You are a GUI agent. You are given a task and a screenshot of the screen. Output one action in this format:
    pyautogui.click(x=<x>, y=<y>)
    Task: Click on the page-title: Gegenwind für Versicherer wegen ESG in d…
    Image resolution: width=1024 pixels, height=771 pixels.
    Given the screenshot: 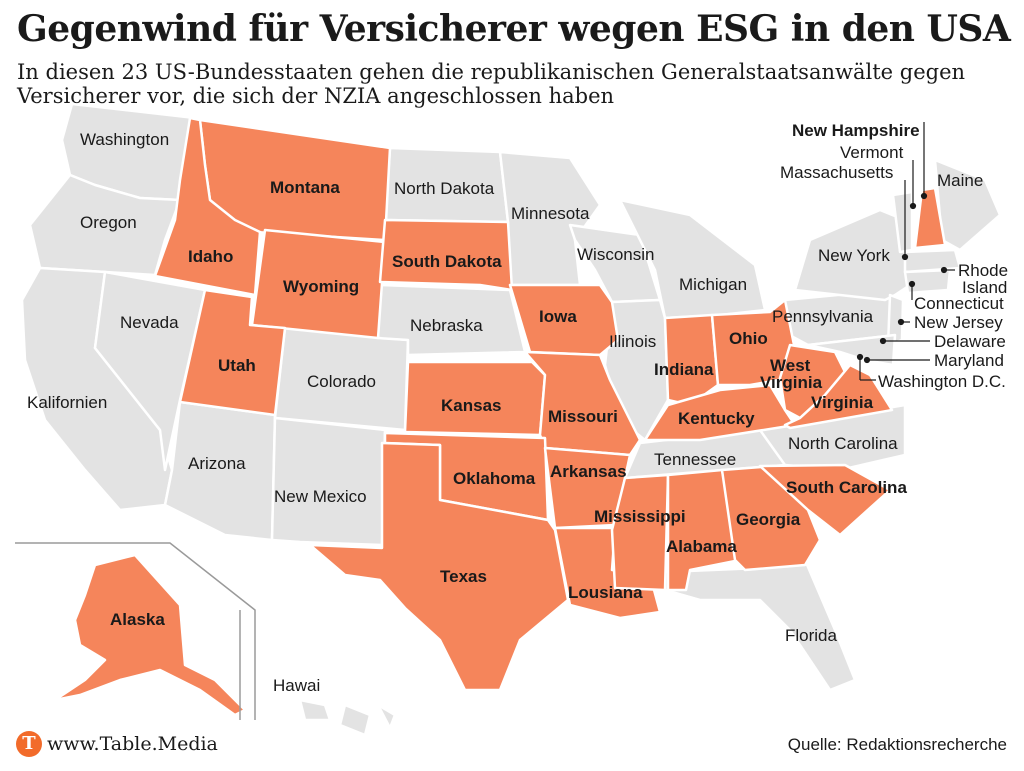 What is the action you would take?
    pyautogui.click(x=514, y=29)
    